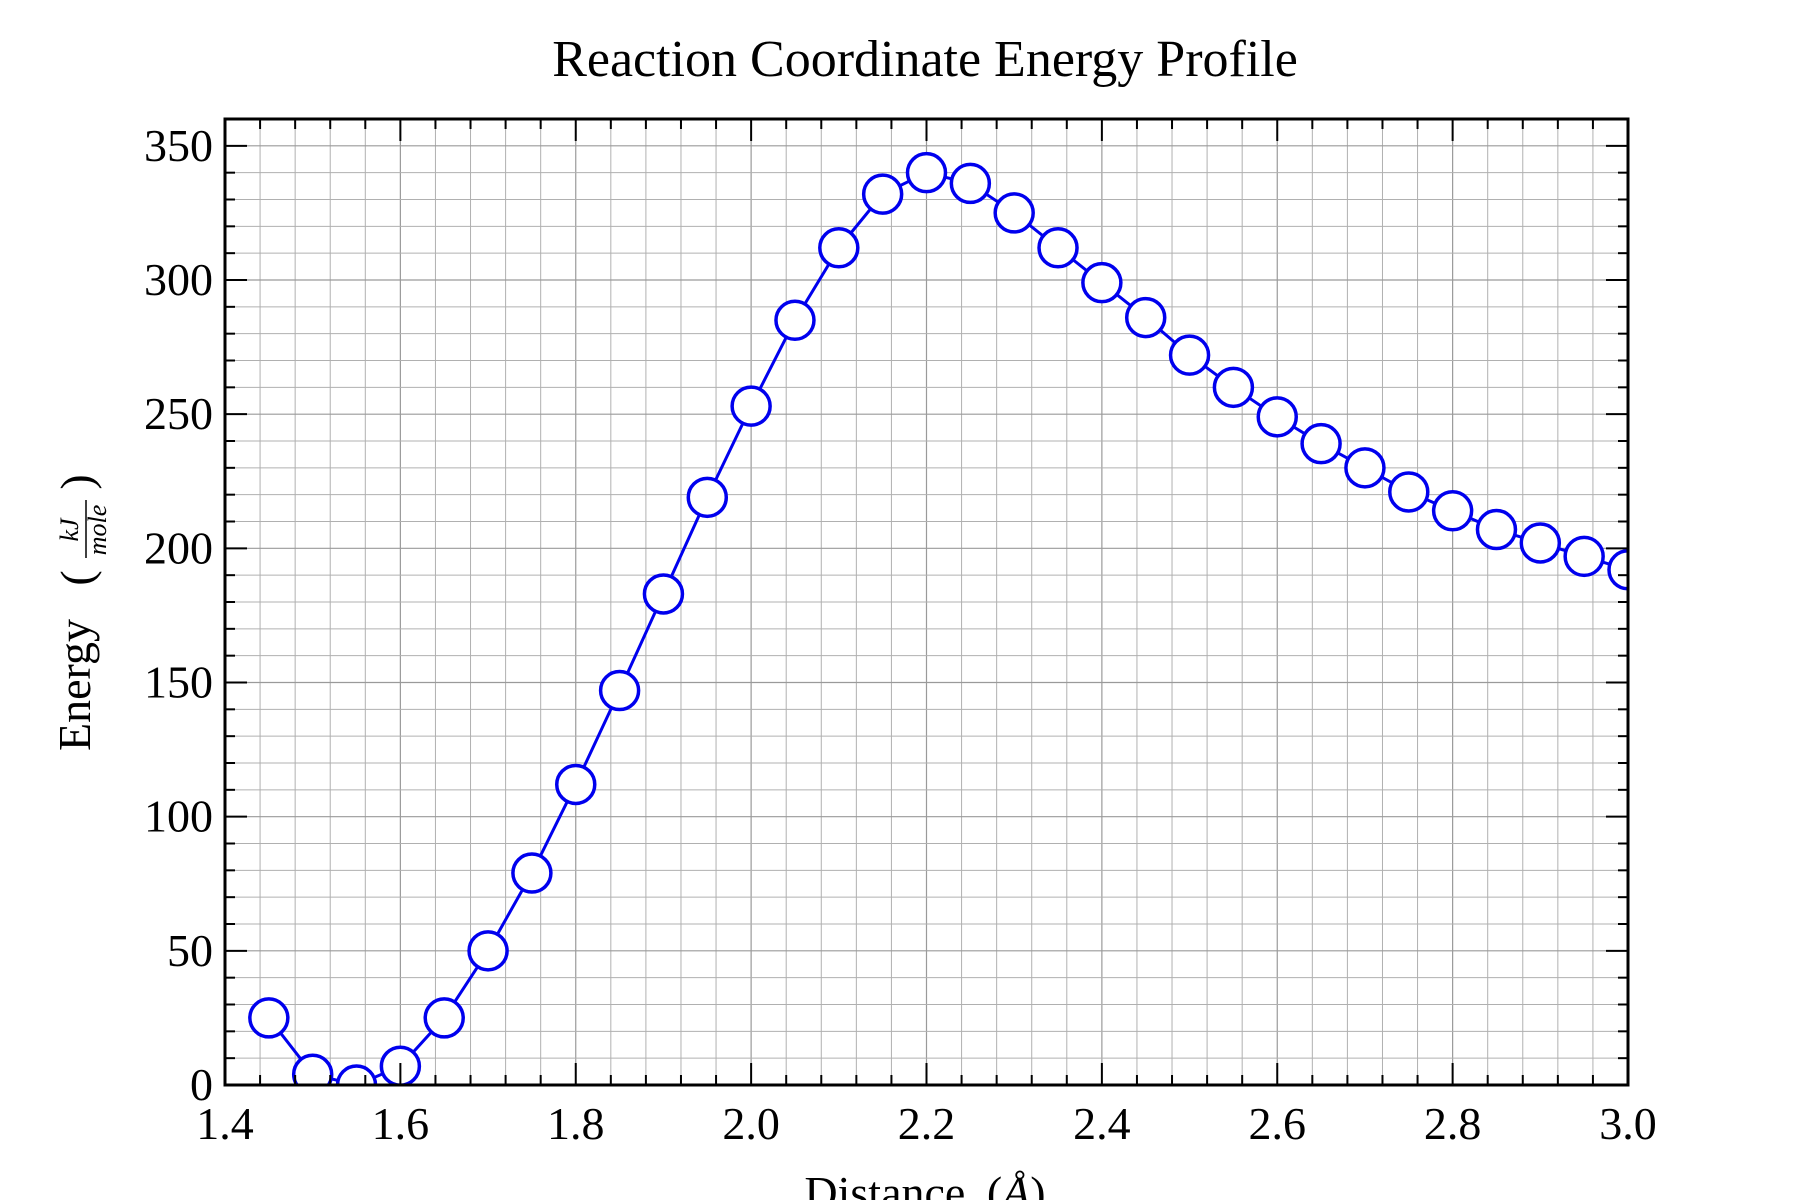 The image size is (1800, 1200). I want to click on x-axis-unit: Å, so click(1015, 1183).